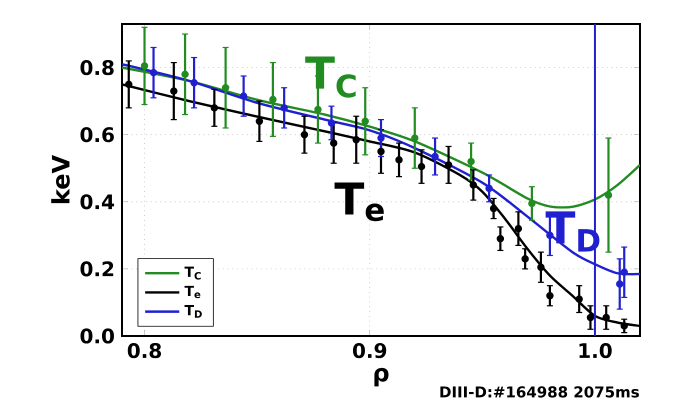 Image resolution: width=675 pixels, height=410 pixels. What do you see at coordinates (381, 377) in the screenshot?
I see `x-axis-title: ρ` at bounding box center [381, 377].